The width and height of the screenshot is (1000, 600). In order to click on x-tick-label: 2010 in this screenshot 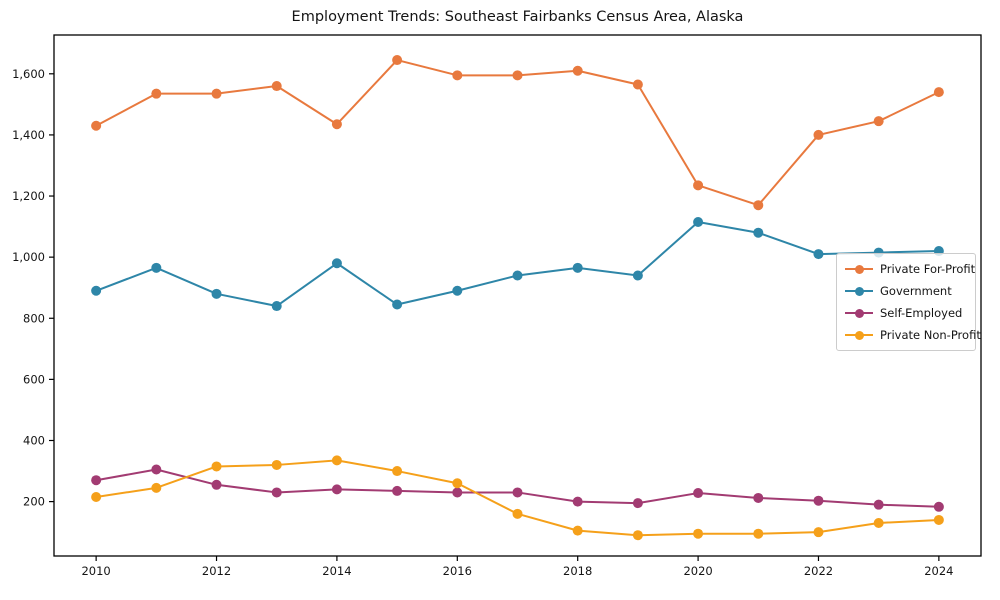, I will do `click(95, 571)`.